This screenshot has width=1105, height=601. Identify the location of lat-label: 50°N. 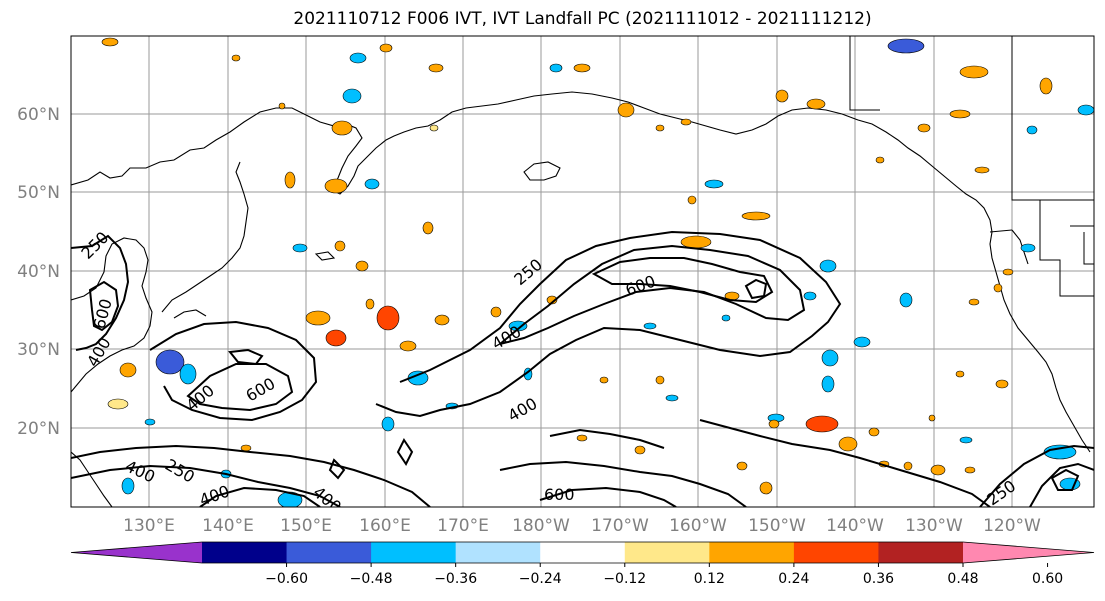
(38, 193).